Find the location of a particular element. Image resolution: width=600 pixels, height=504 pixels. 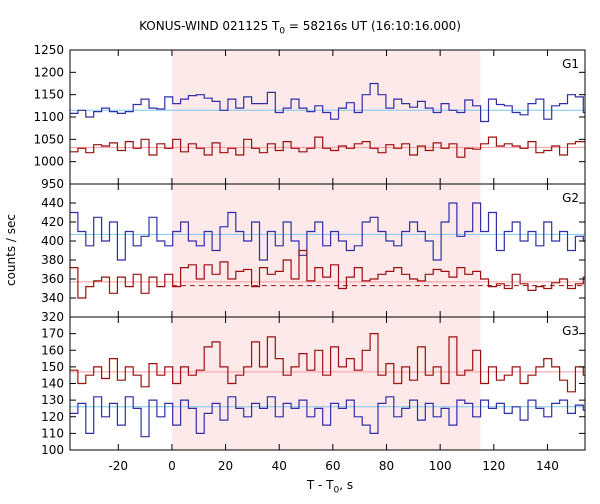

x-tick-label: -20 is located at coordinates (118, 466).